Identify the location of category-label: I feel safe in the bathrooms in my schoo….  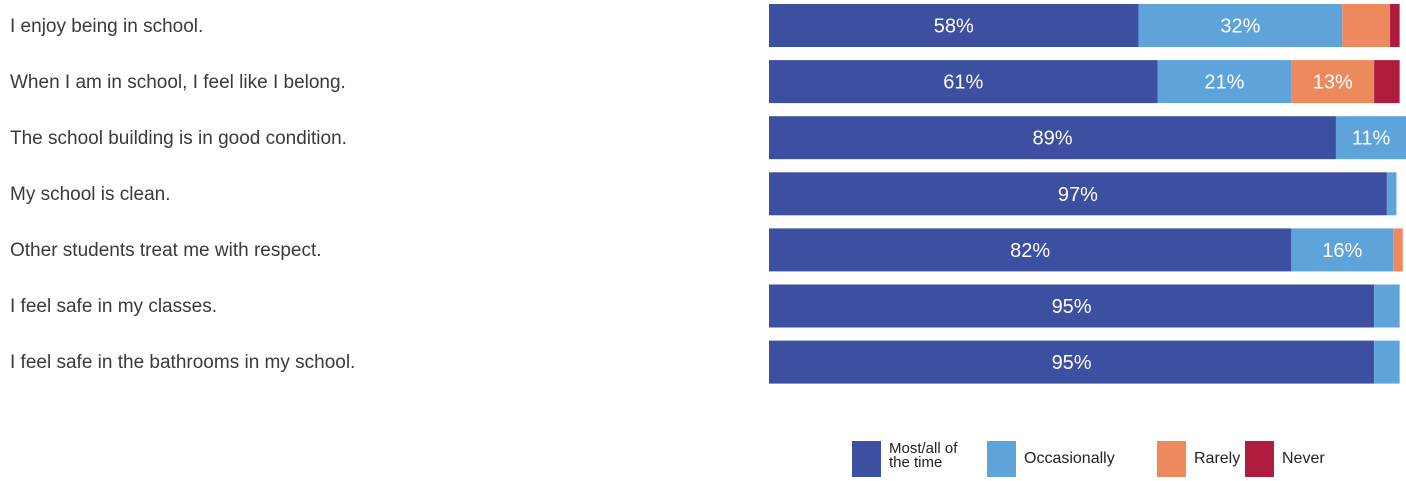
(183, 363).